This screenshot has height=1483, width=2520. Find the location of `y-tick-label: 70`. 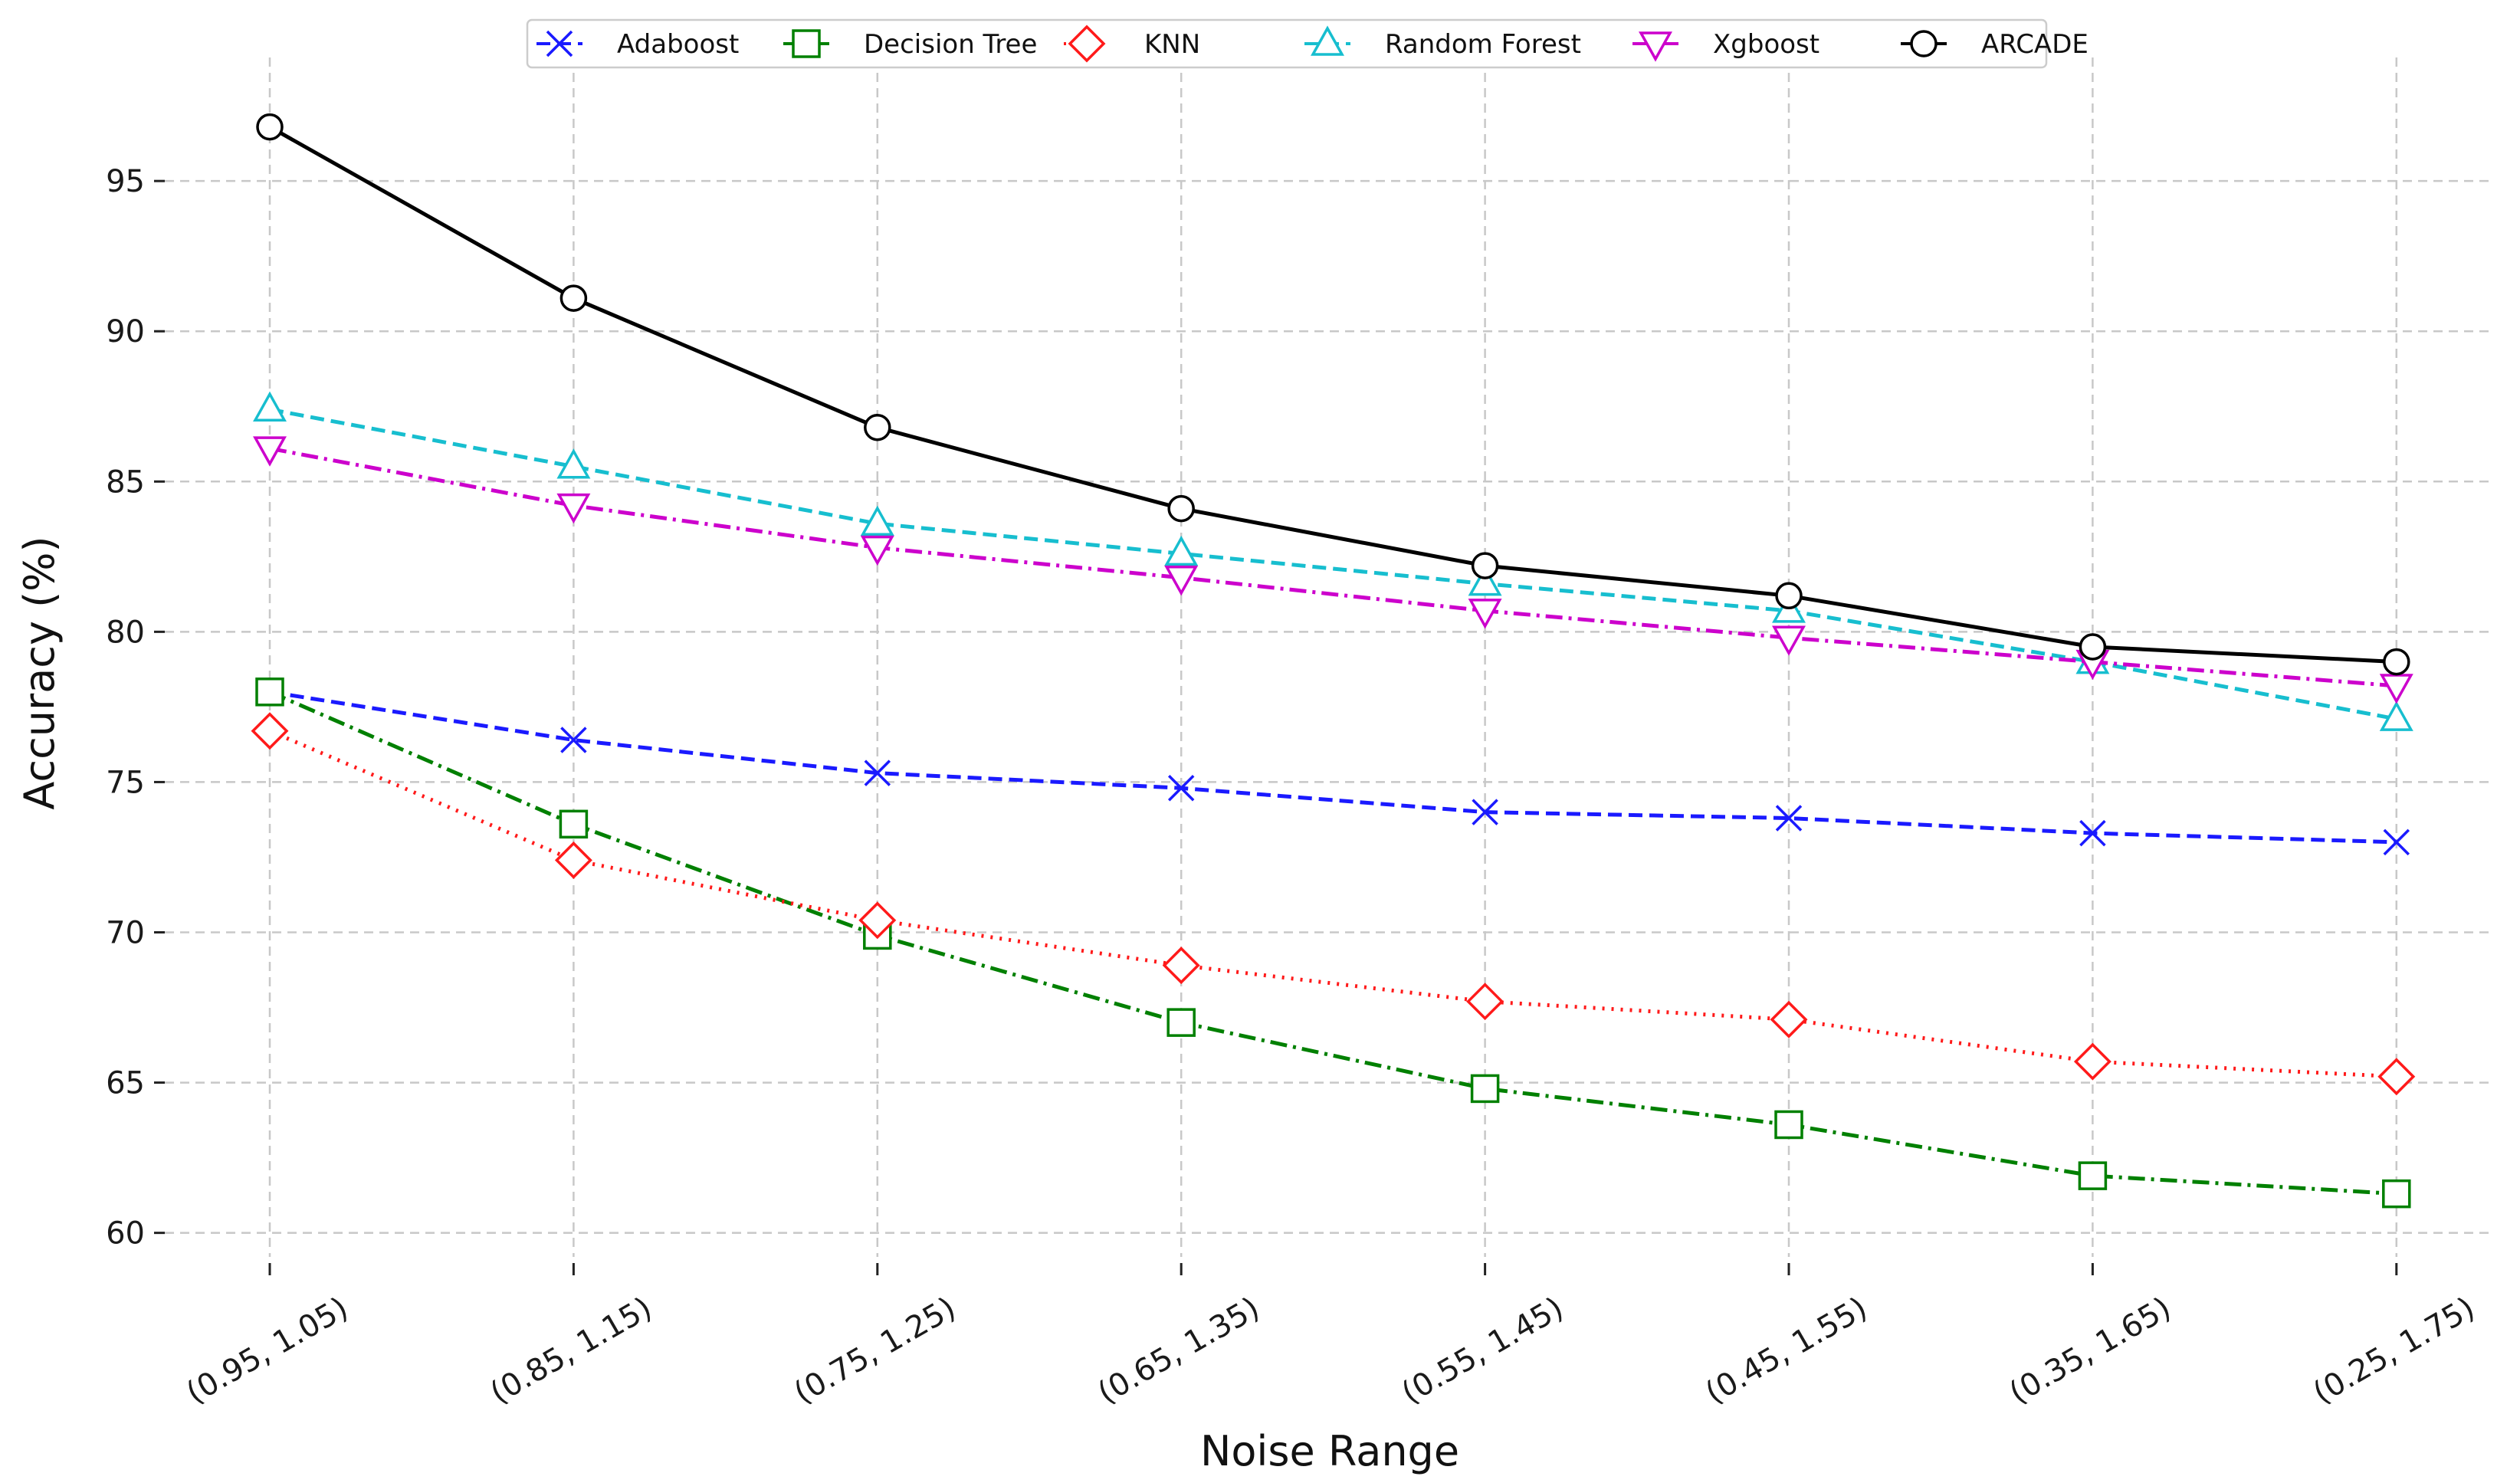

y-tick-label: 70 is located at coordinates (125, 932).